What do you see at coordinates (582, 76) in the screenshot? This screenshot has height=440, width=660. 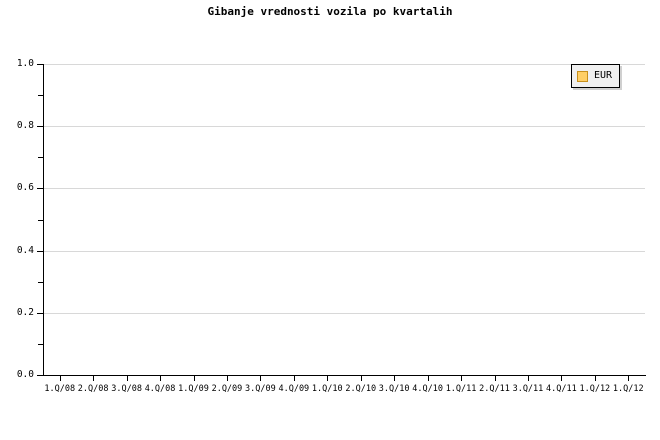 I see `legend-swatch-eur` at bounding box center [582, 76].